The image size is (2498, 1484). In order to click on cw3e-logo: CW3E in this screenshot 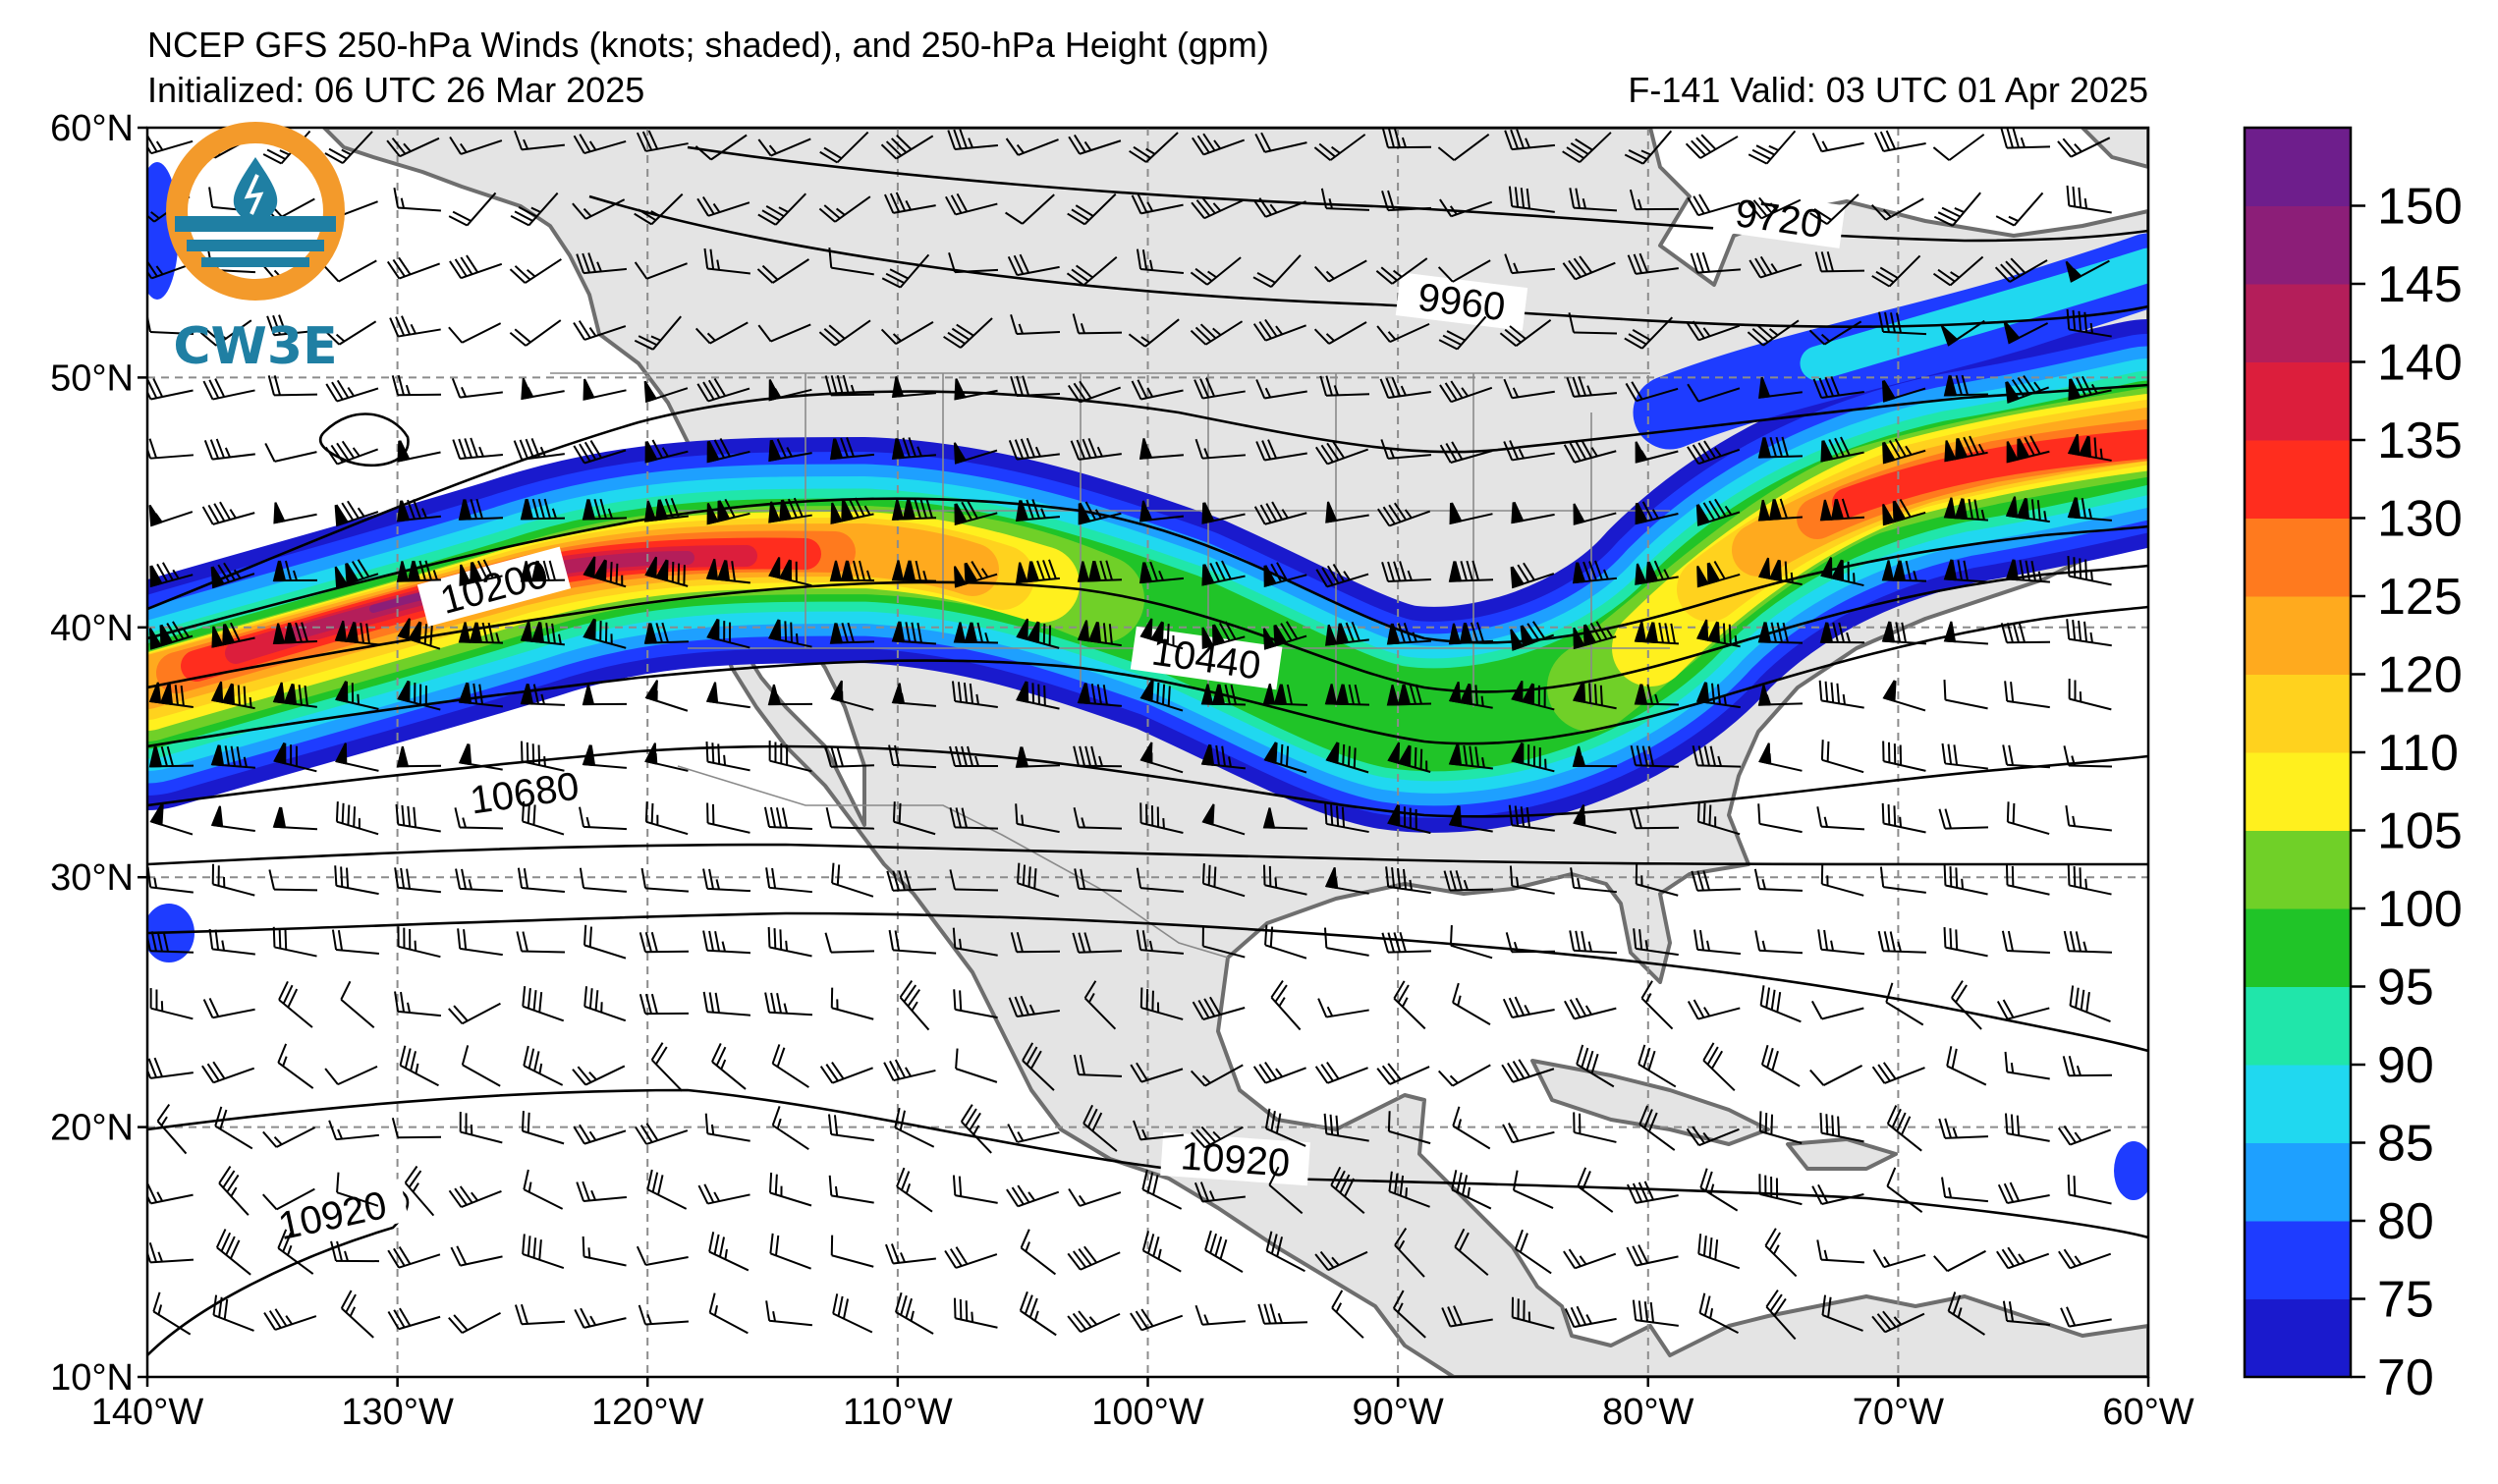, I will do `click(256, 249)`.